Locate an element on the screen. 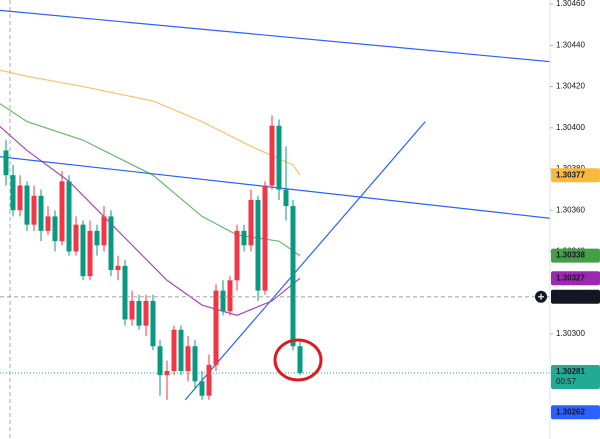 Image resolution: width=600 pixels, height=439 pixels. price-badge-label: 1.30338 is located at coordinates (570, 255).